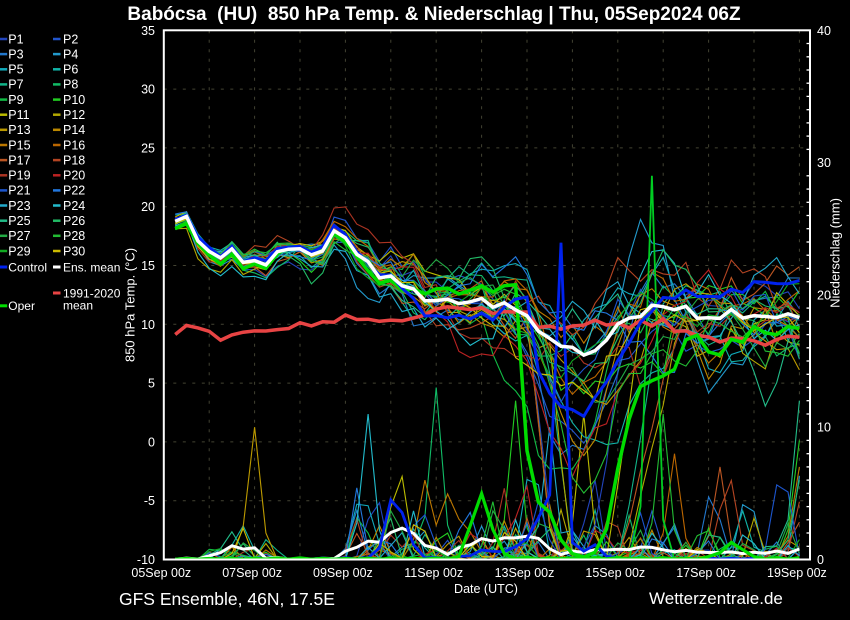 The height and width of the screenshot is (620, 850). I want to click on svg-text: P26, so click(74, 221).